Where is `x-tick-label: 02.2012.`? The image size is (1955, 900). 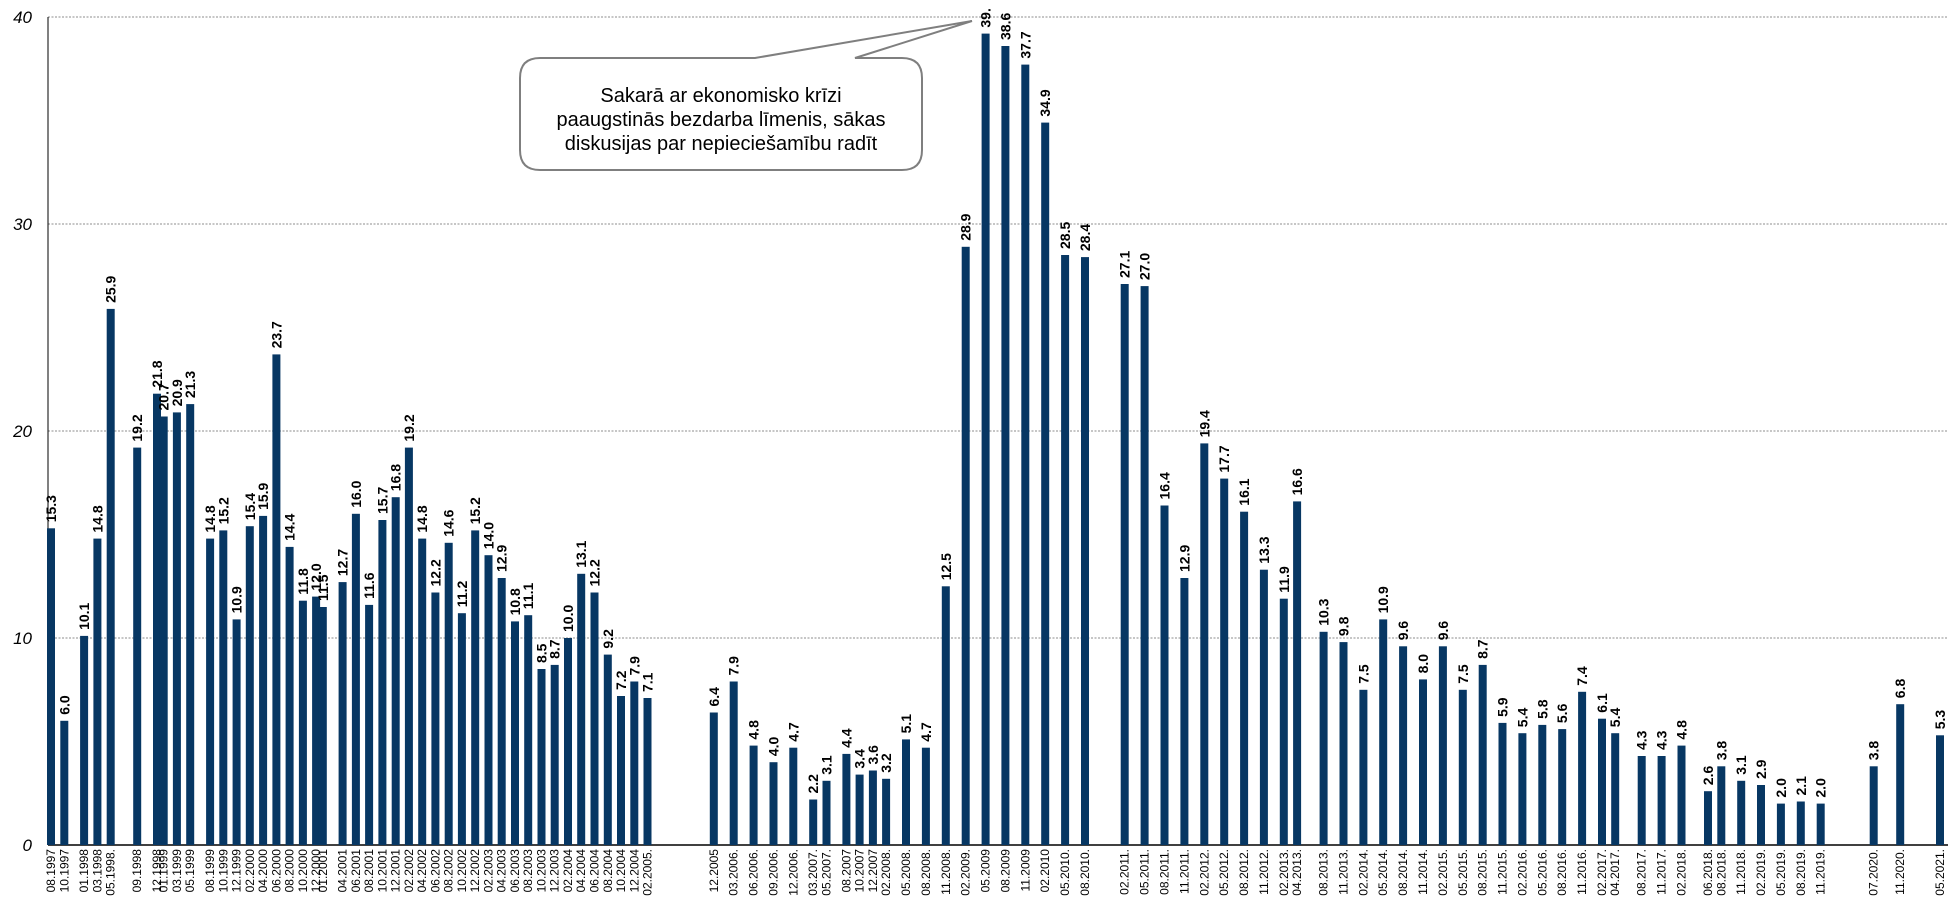
x-tick-label: 02.2012. is located at coordinates (1204, 872).